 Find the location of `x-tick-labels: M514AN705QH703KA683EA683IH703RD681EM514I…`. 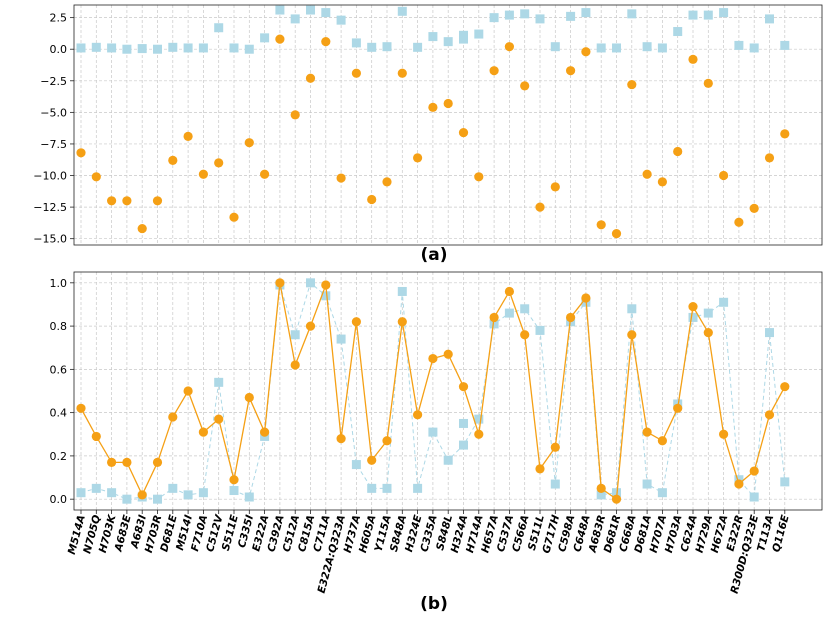

x-tick-labels: M514AN705QH703KA683EA683IH703RD681EM514I… is located at coordinates (429, 552).